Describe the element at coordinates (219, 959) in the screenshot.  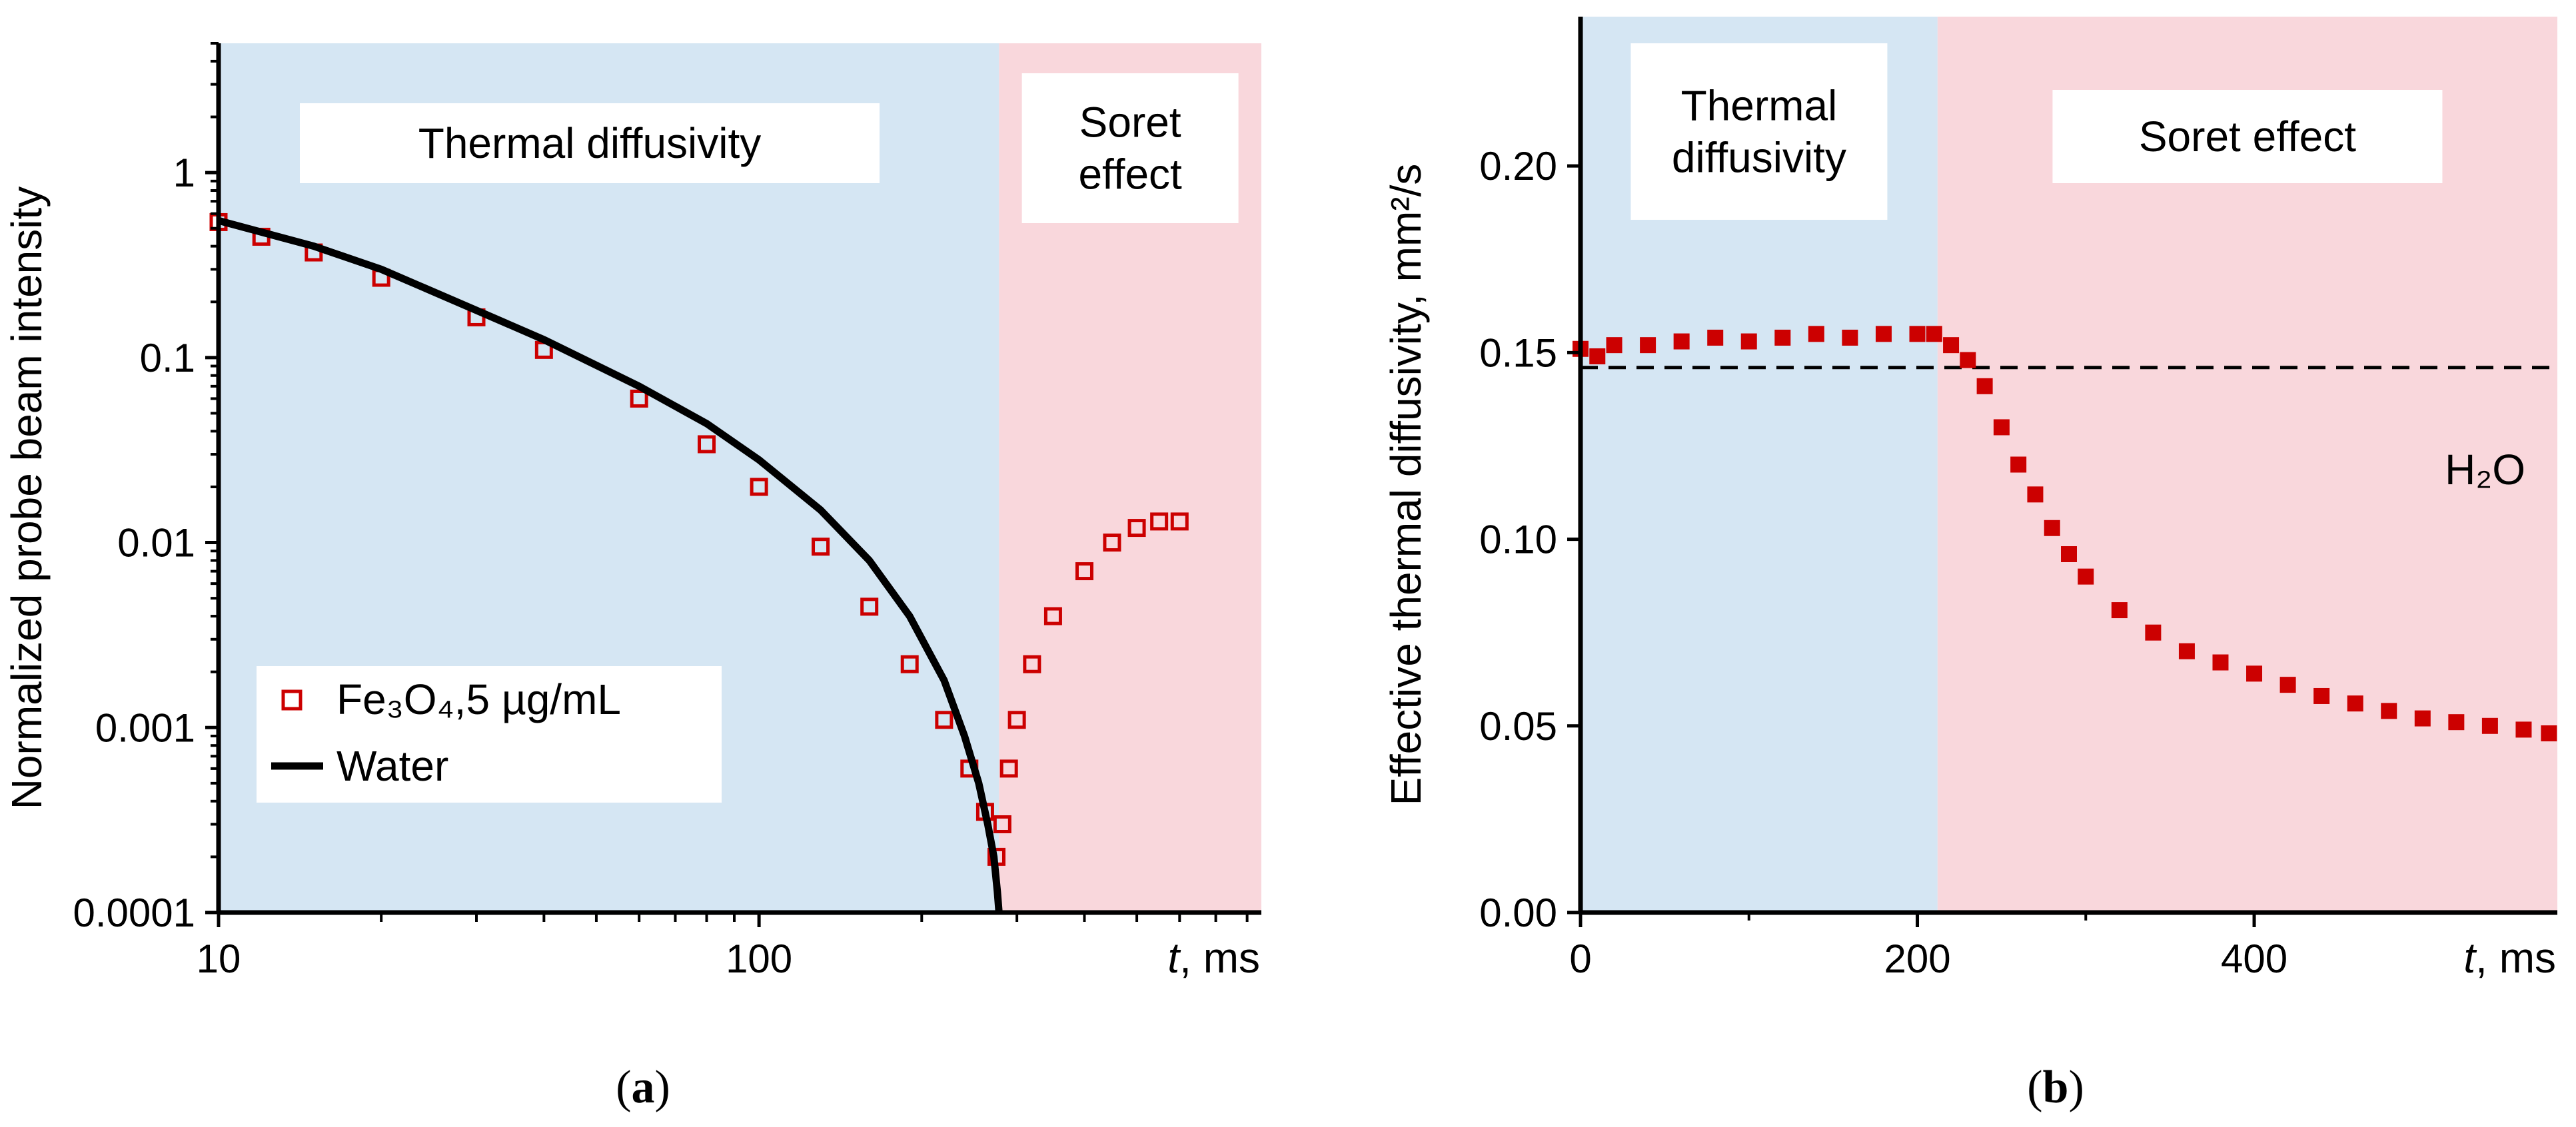
I see `x-tick-label: 10` at that location.